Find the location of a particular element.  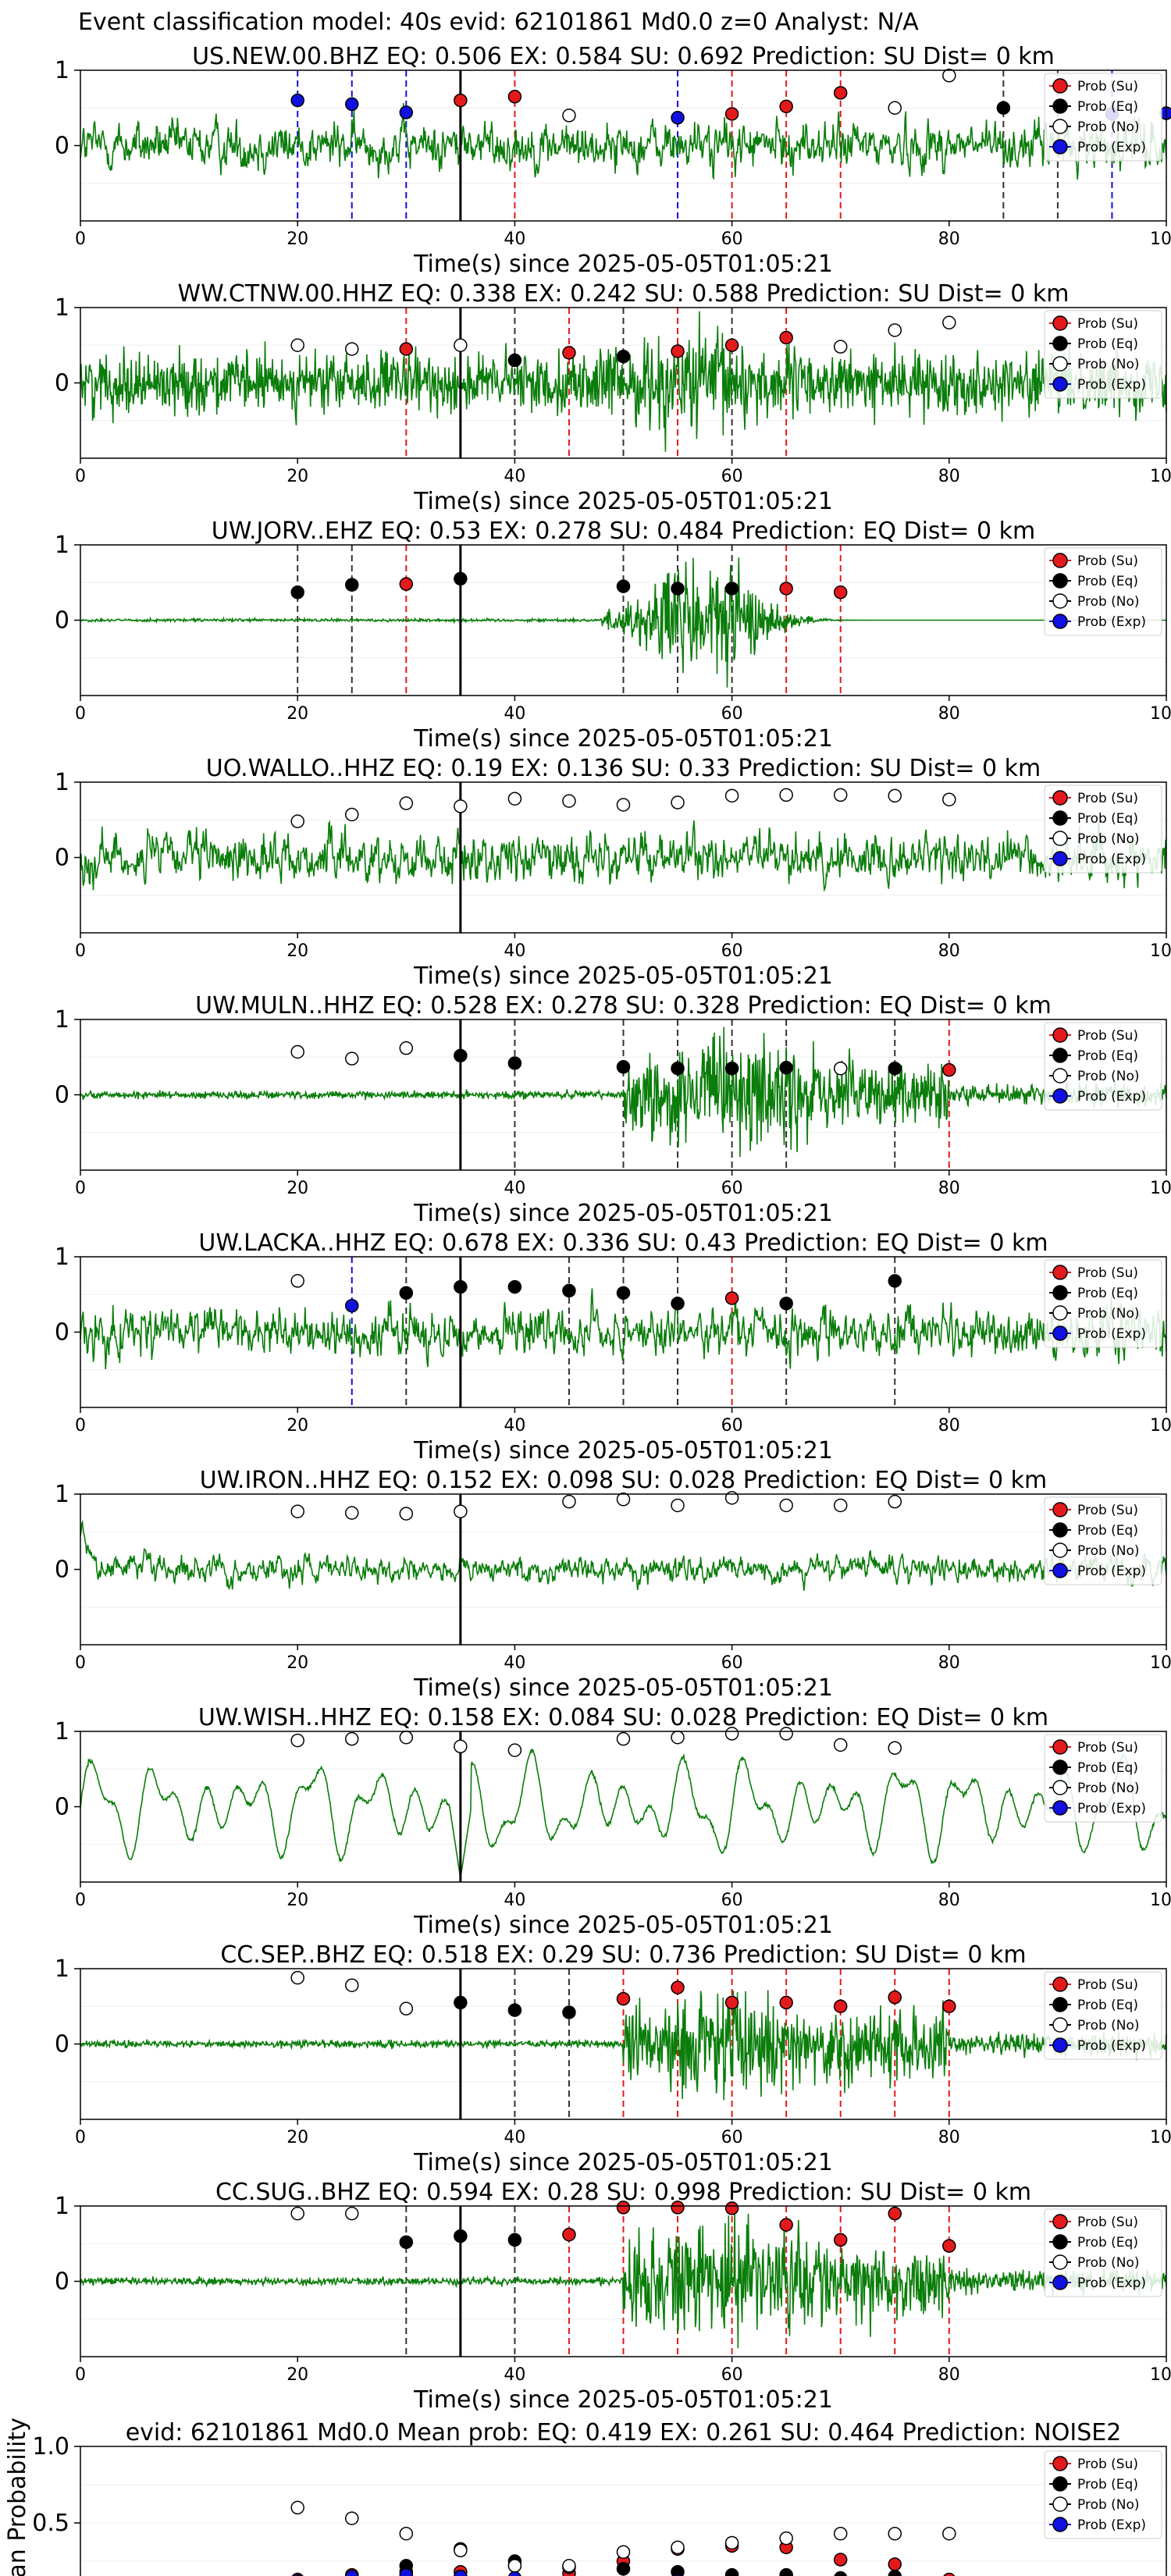

legend-label-eq: Prob (Eq) is located at coordinates (1107, 2242).